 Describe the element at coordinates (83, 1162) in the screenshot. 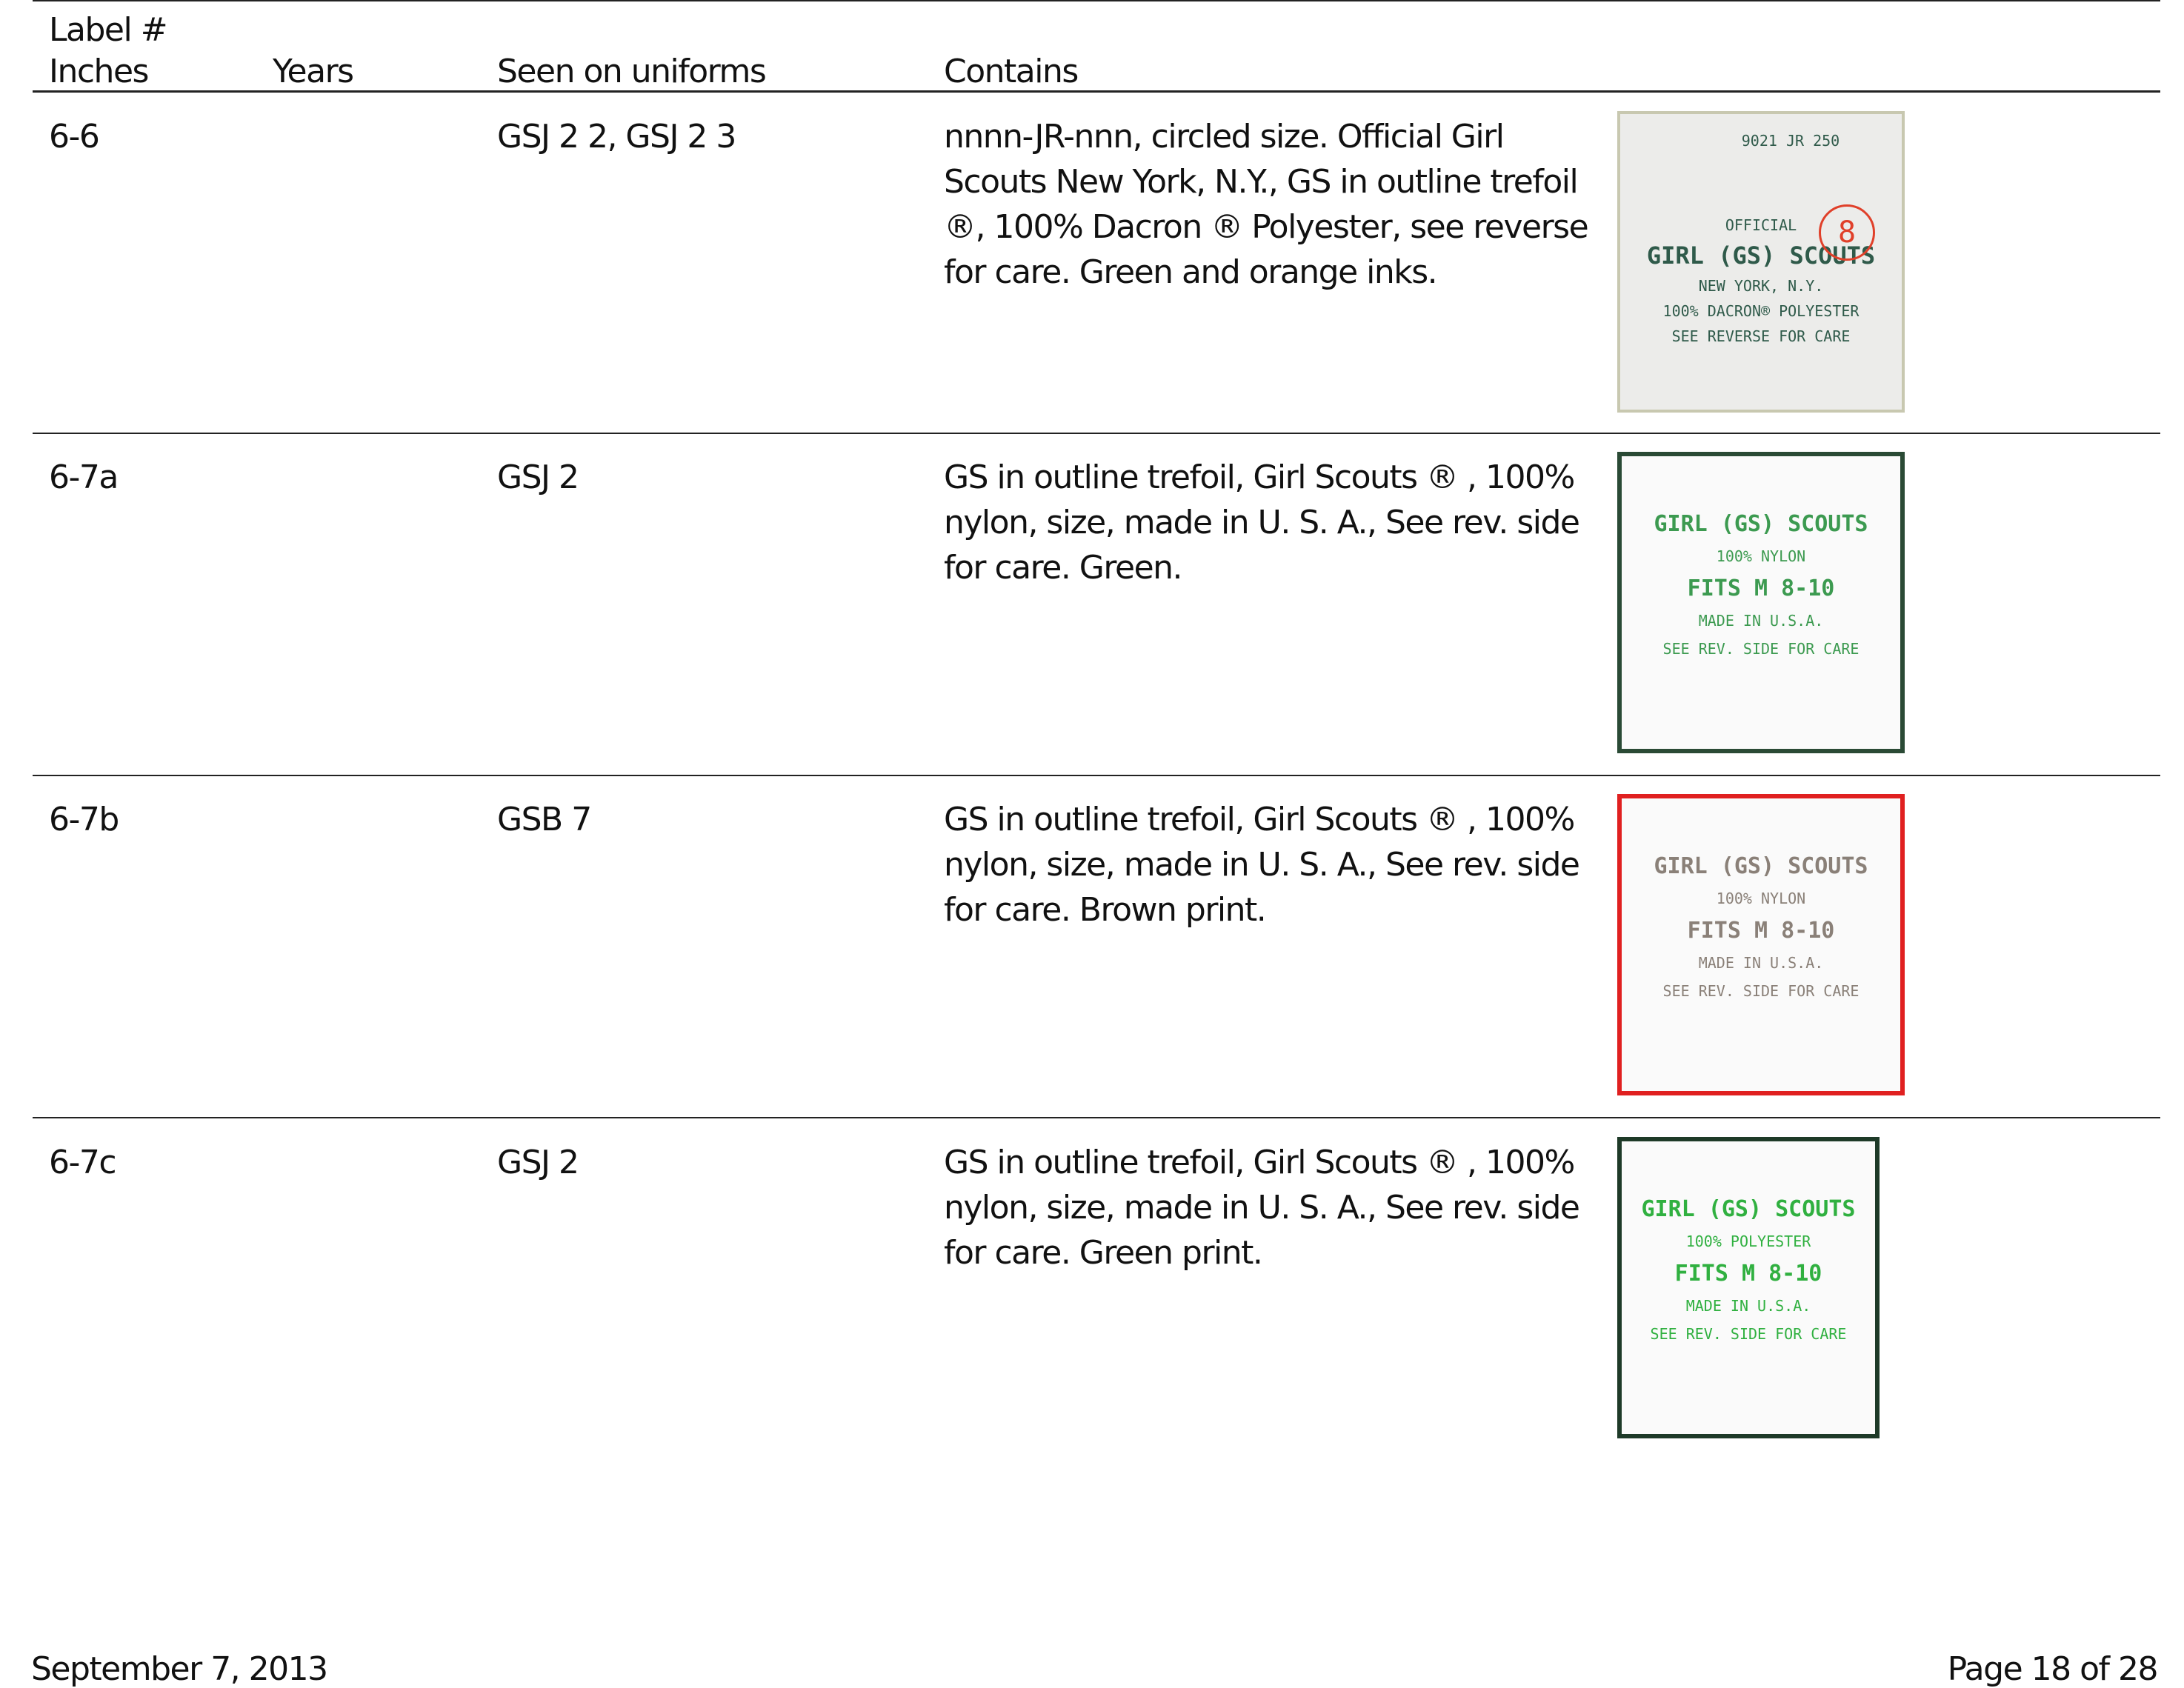

I see `row-label-number: 6-7c` at that location.